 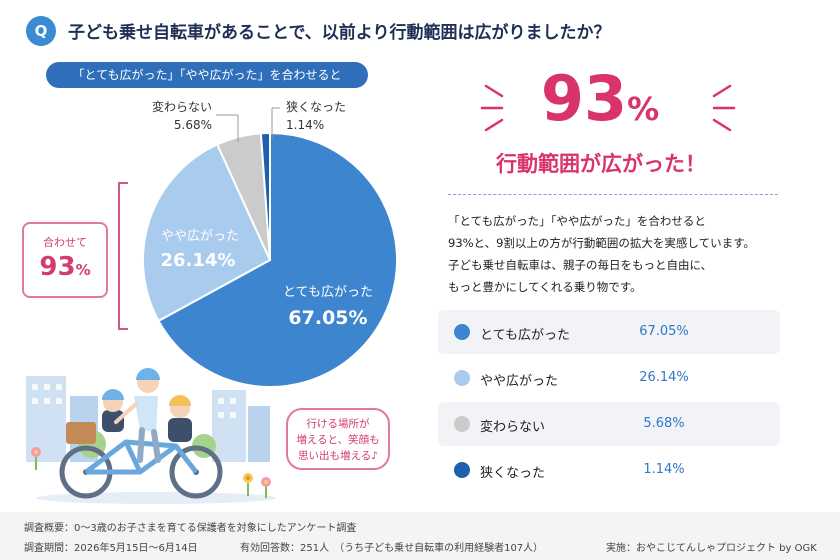 What do you see at coordinates (207, 75) in the screenshot?
I see `combined-pill: 「とても広がった」「やや広がった」を合わせると` at bounding box center [207, 75].